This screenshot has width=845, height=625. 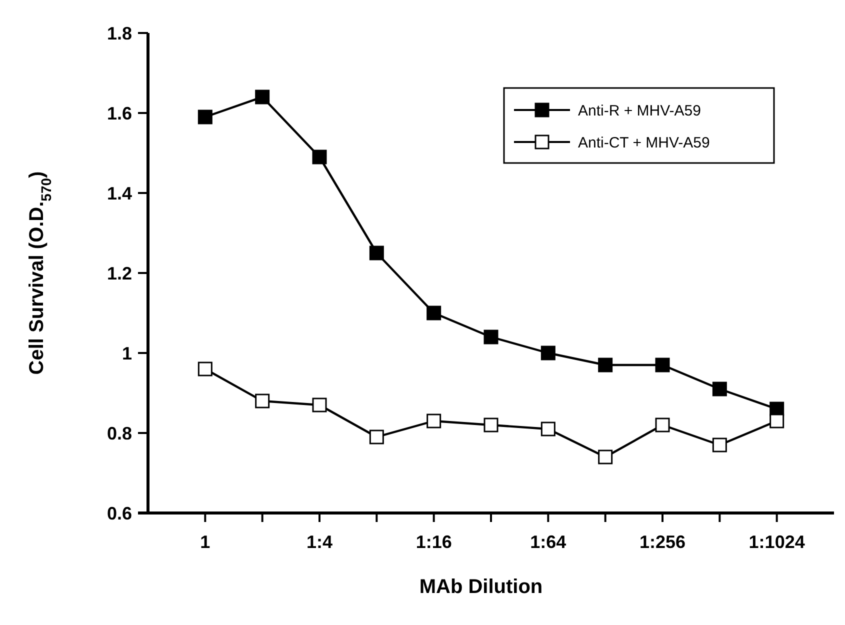 I want to click on y-tick-label: 1, so click(x=127, y=353).